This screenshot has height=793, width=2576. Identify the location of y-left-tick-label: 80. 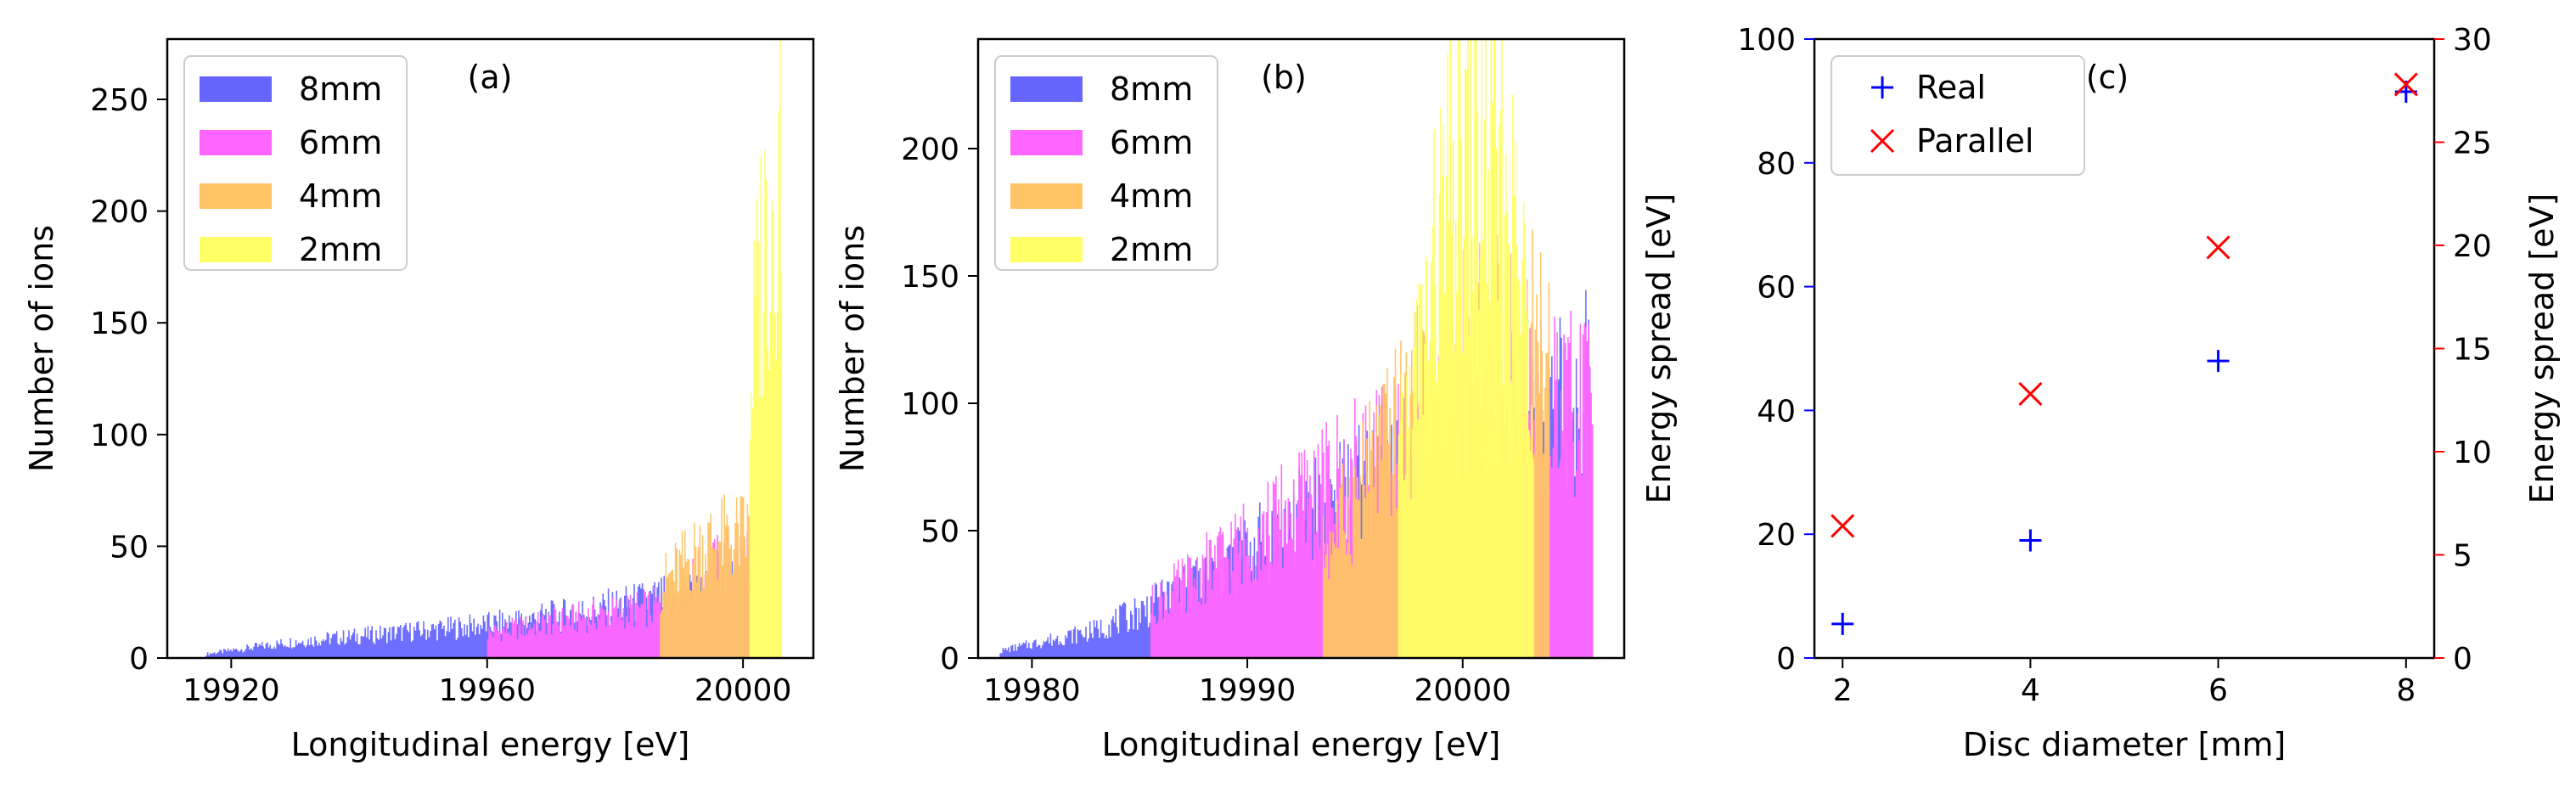
(1777, 164).